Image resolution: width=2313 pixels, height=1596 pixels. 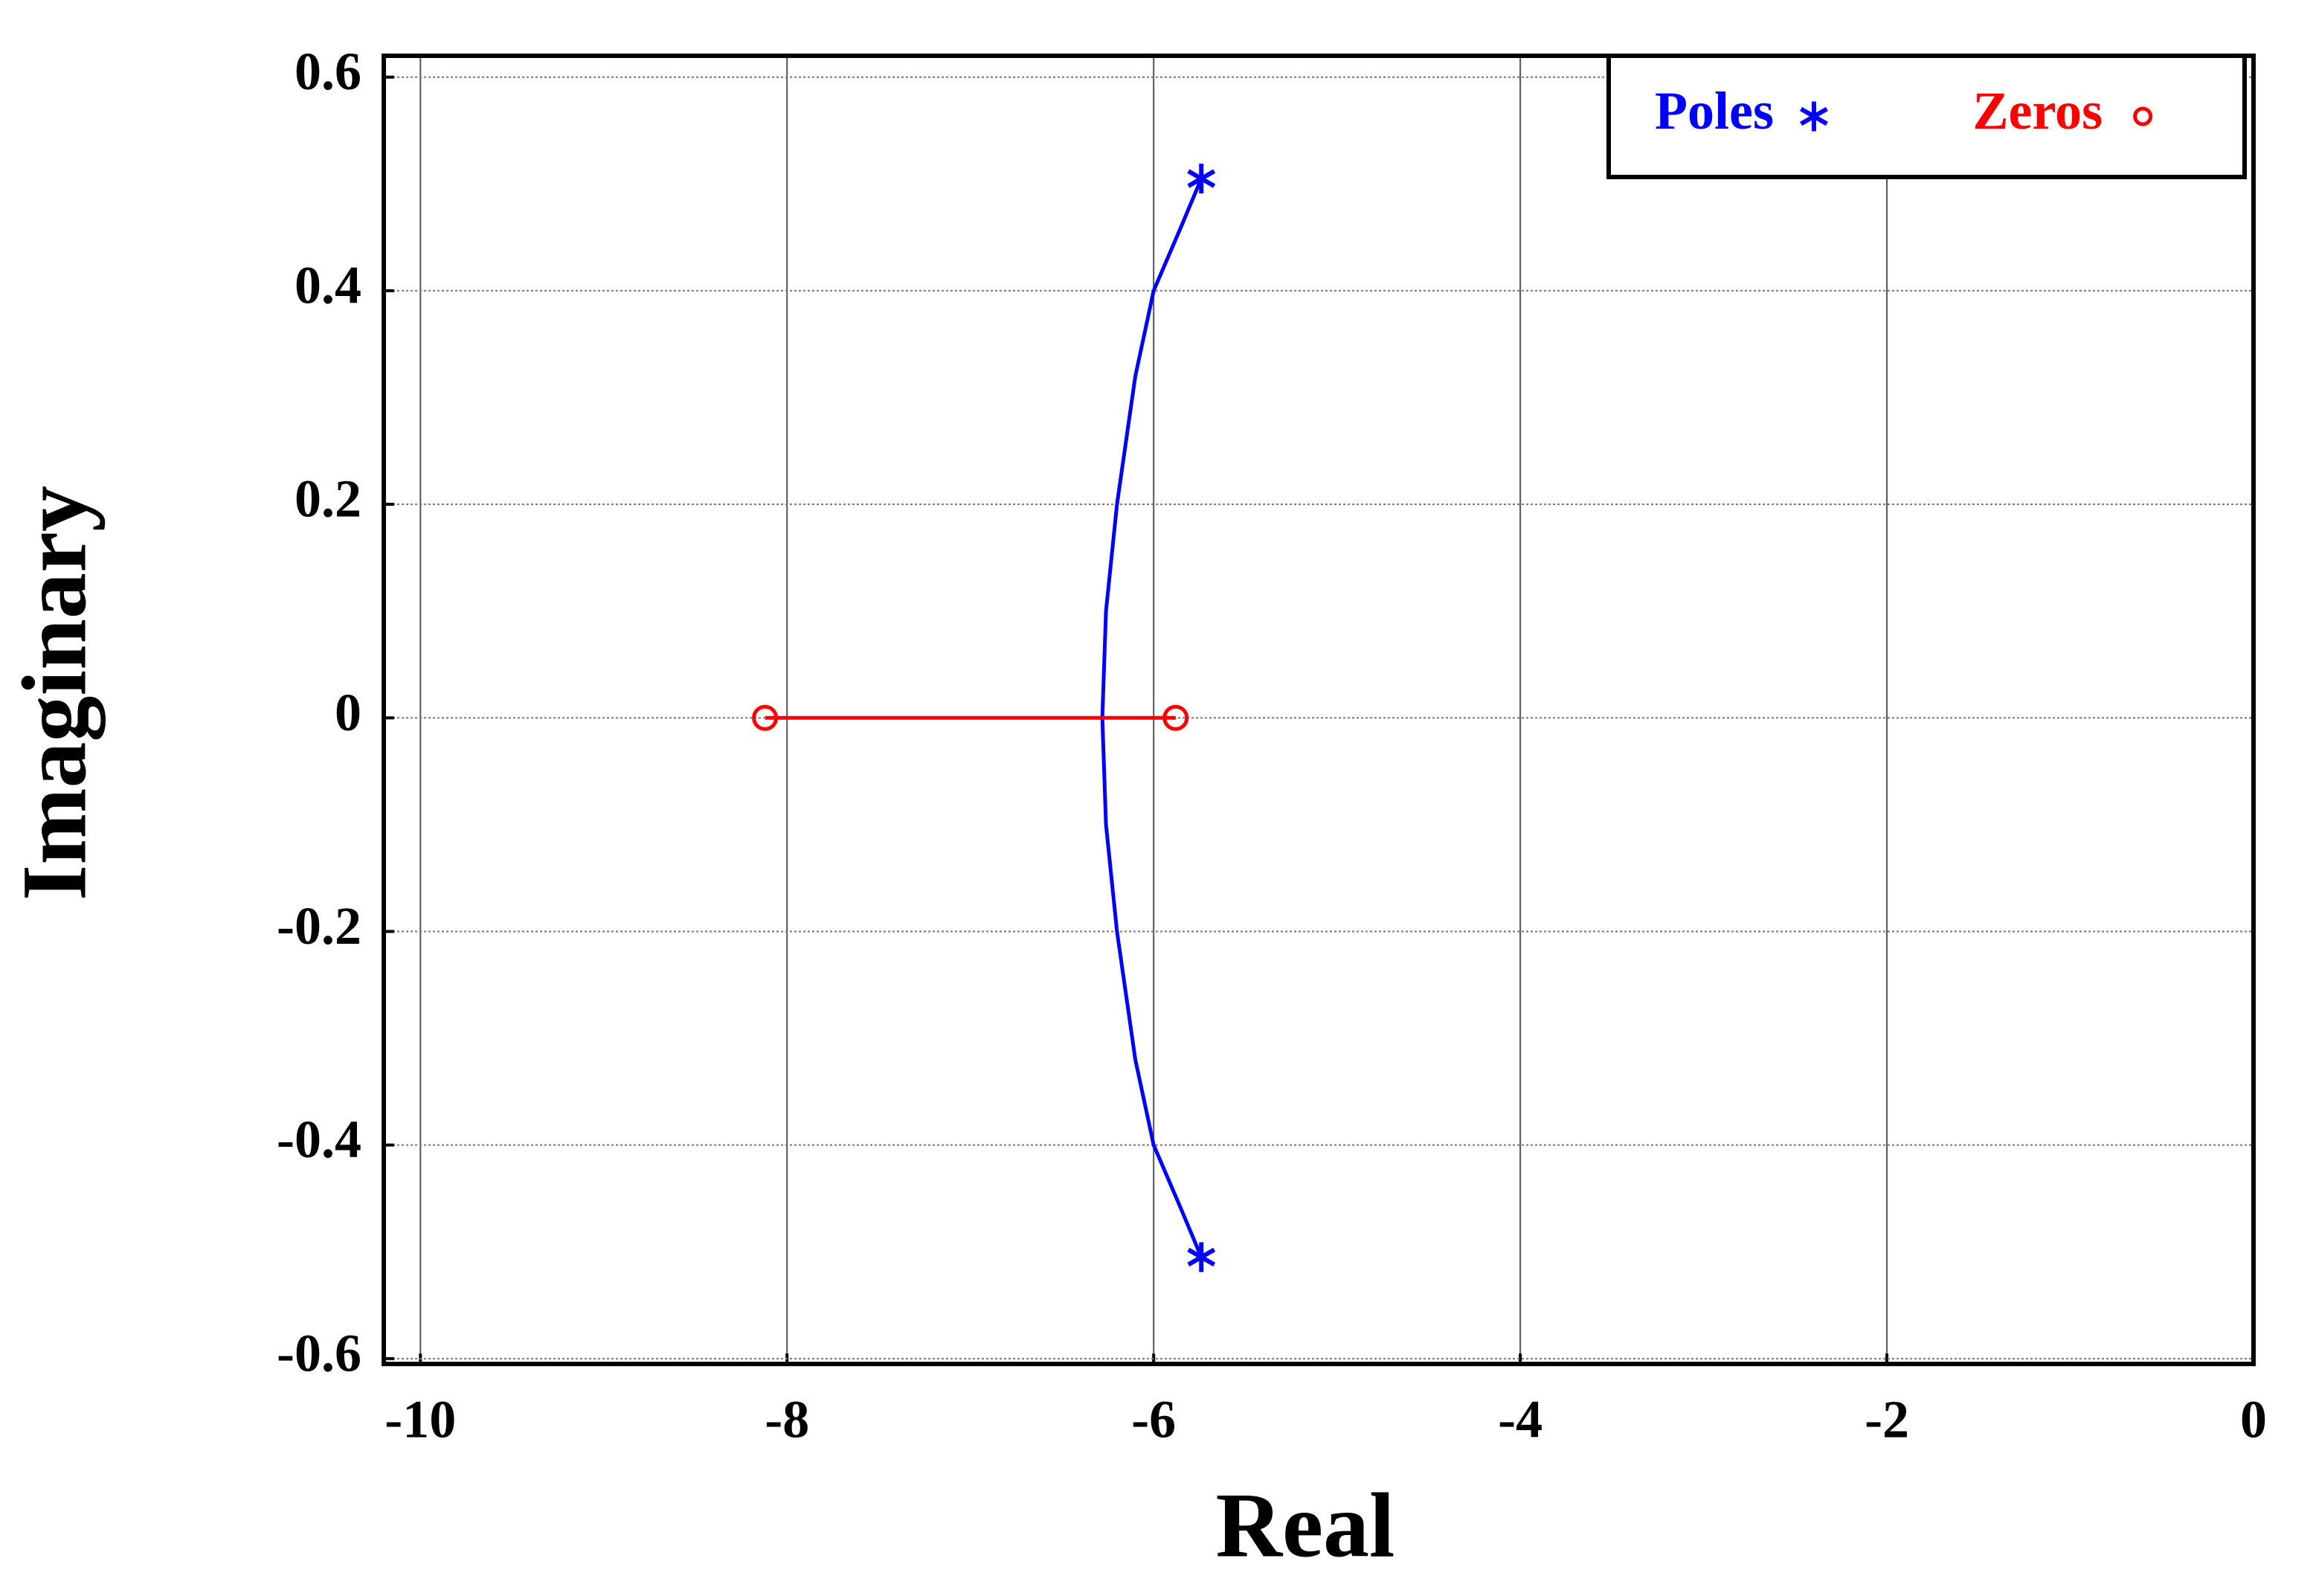 I want to click on x-tick-label: -8, so click(x=787, y=1419).